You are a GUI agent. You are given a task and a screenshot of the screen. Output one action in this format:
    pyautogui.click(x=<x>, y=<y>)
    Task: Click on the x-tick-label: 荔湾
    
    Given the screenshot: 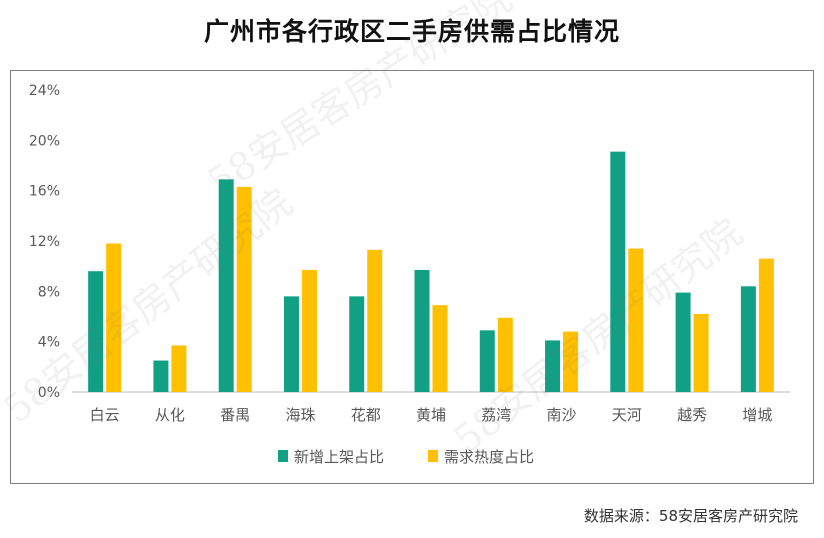 What is the action you would take?
    pyautogui.click(x=496, y=415)
    